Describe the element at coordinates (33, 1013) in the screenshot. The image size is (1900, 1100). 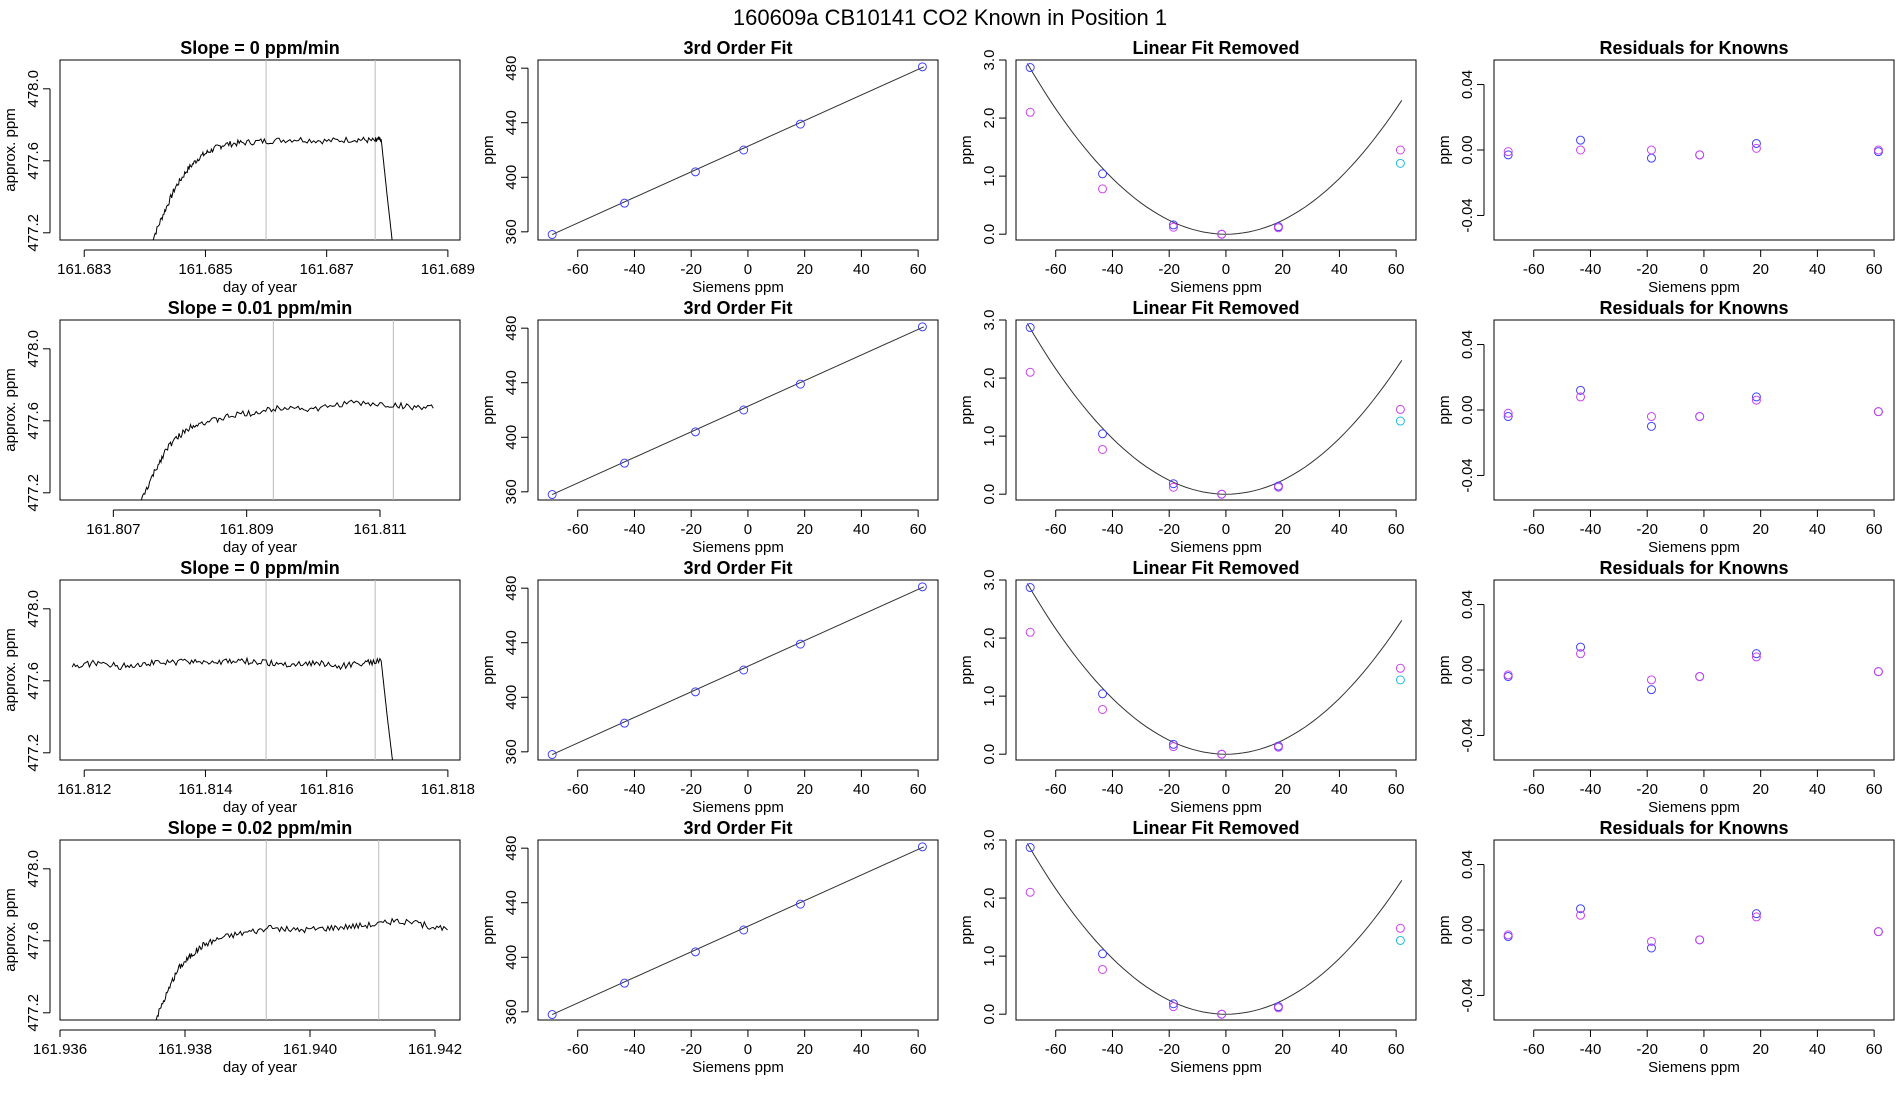
I see `y-tick-label: 477.2` at that location.